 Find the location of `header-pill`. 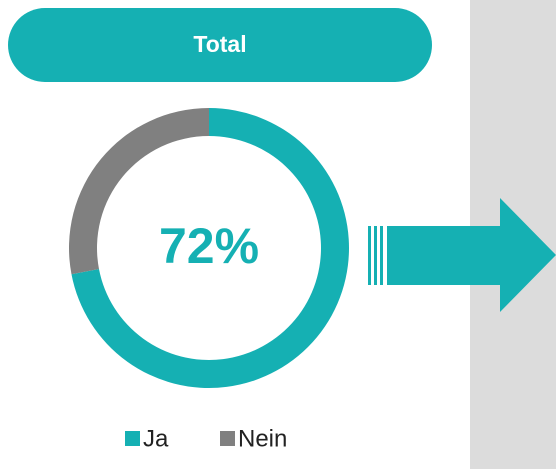

header-pill is located at coordinates (220, 45).